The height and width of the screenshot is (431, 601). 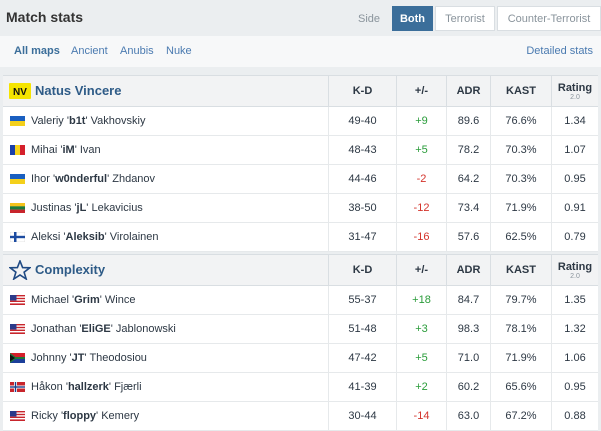 What do you see at coordinates (85, 237) in the screenshot?
I see `player-nickname: Aleksib` at bounding box center [85, 237].